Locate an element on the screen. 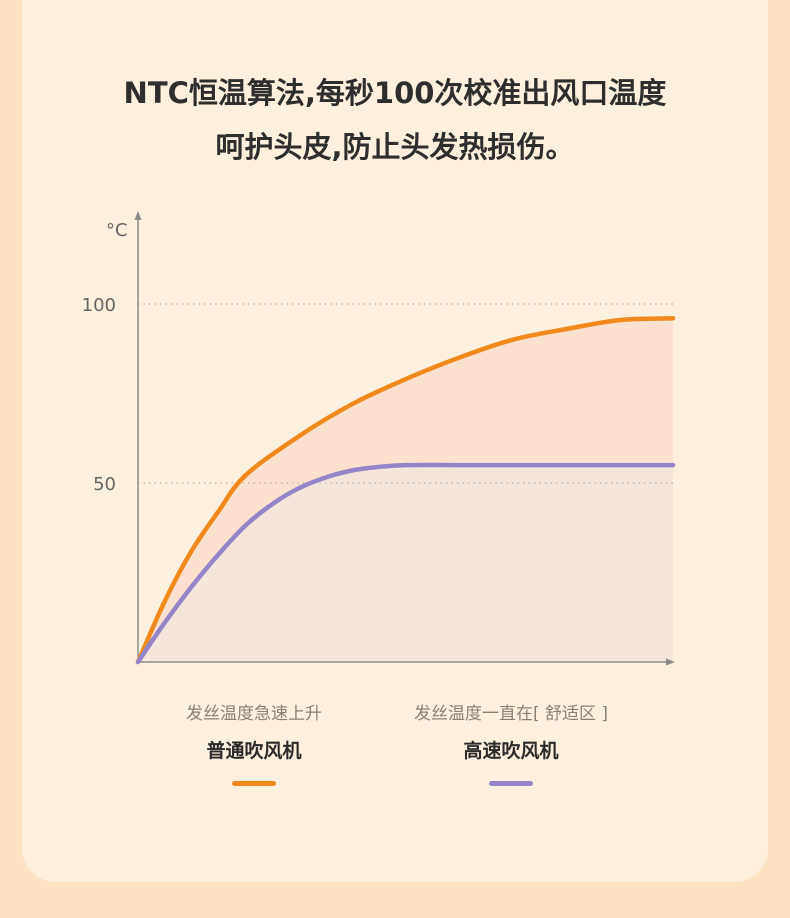 The image size is (790, 918). headline-line-1: NTC恒温算法,每秒100次校准出风口温度 is located at coordinates (395, 93).